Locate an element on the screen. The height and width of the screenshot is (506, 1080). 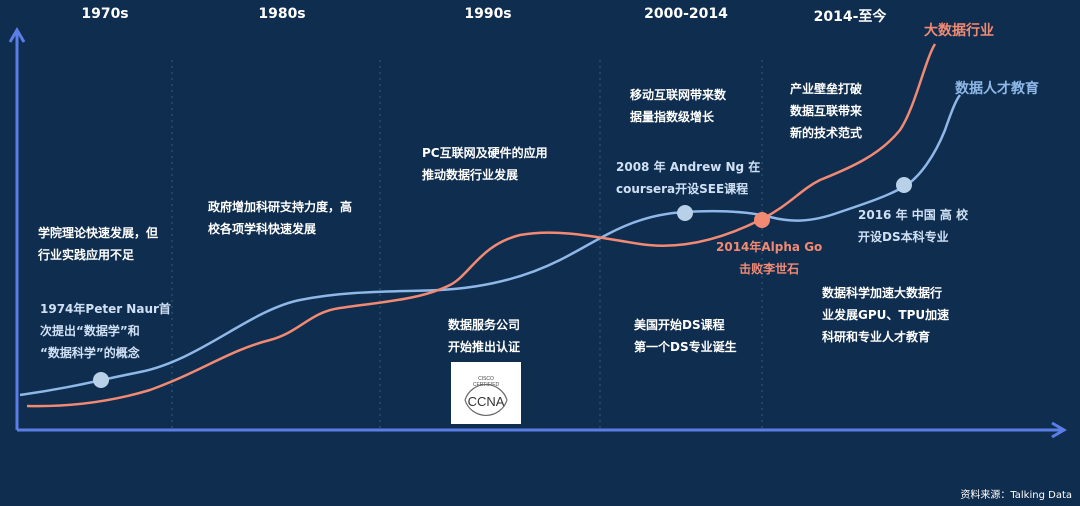
annotation-2000s-bottom: 美国开始DS课程 第一个DS专业诞生 is located at coordinates (685, 336).